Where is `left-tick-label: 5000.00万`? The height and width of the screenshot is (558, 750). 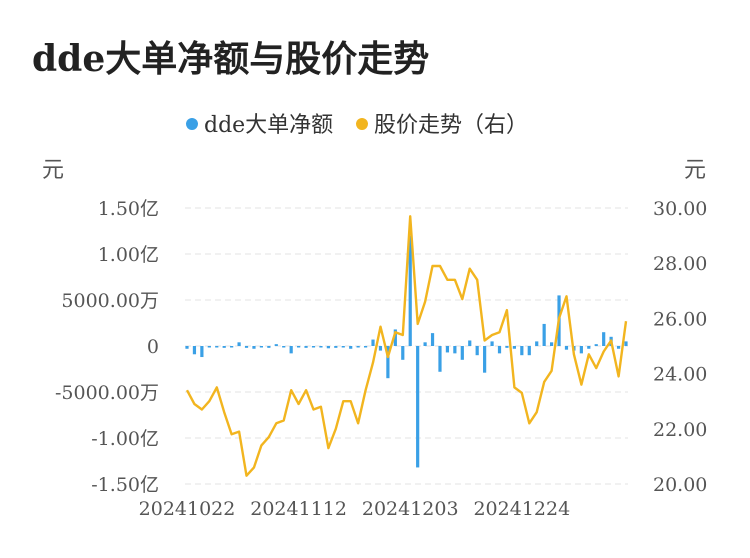 left-tick-label: 5000.00万 is located at coordinates (110, 301).